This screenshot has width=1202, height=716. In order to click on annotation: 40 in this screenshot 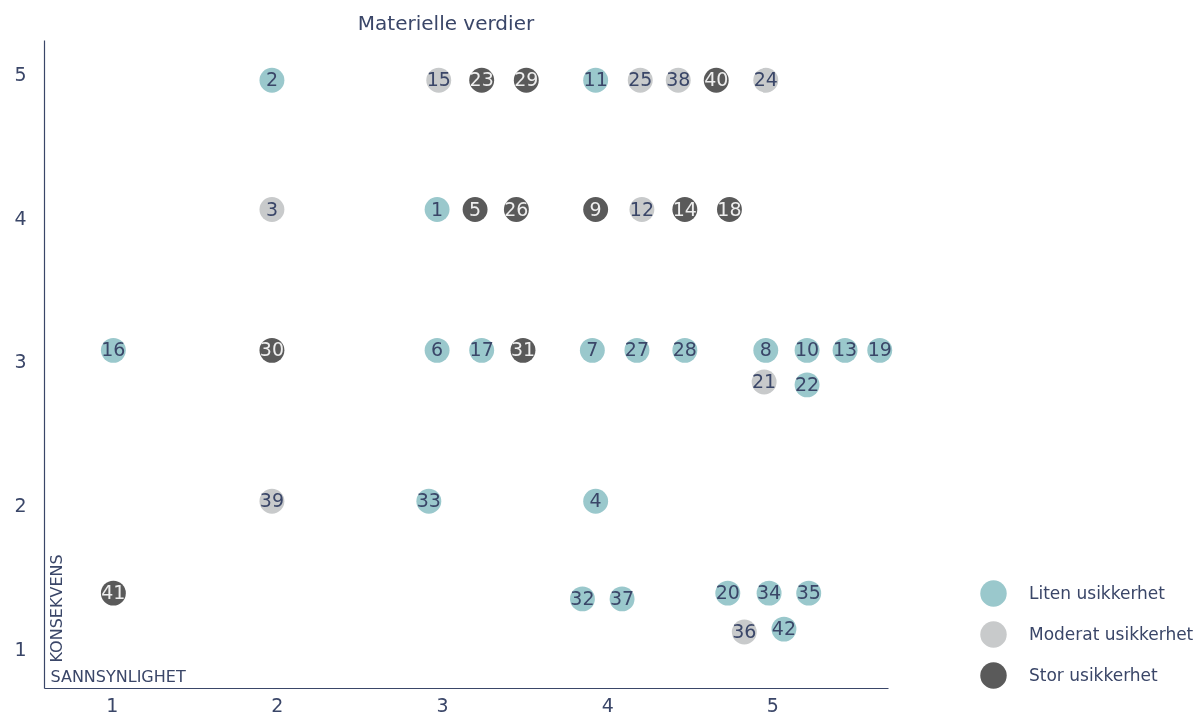, I will do `click(716, 79)`.